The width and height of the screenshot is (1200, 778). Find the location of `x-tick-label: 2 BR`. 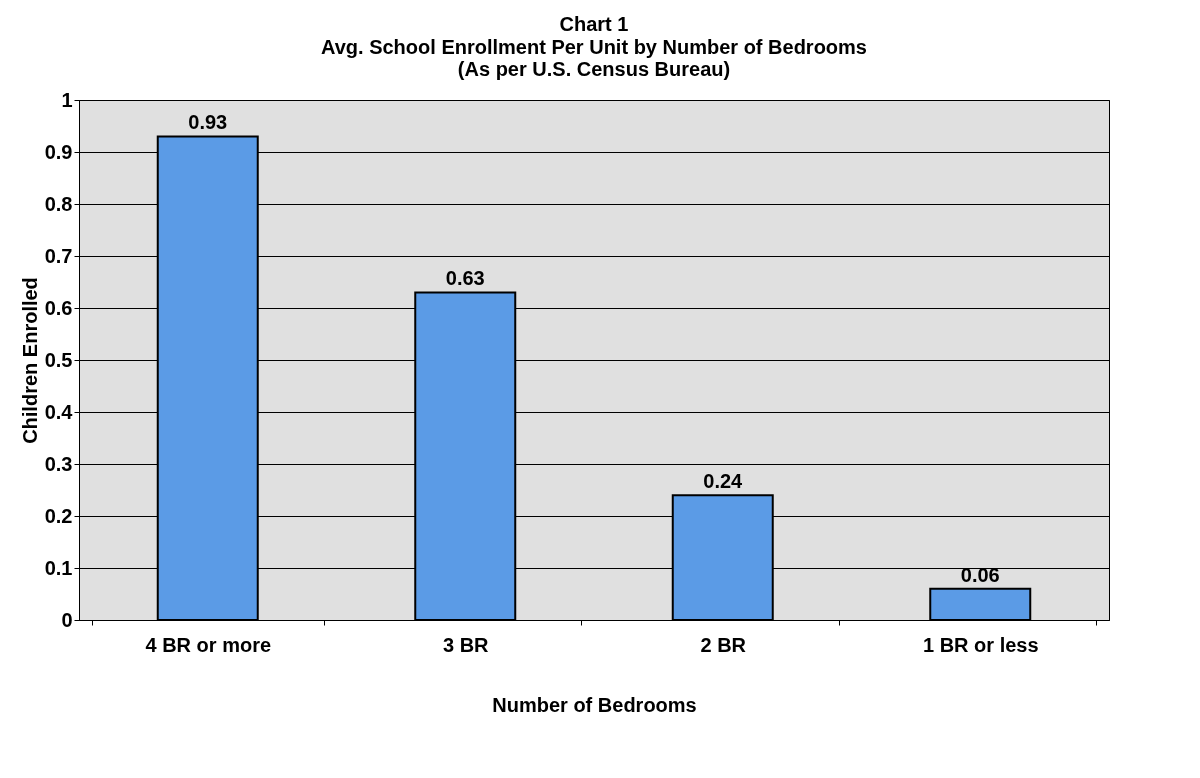

x-tick-label: 2 BR is located at coordinates (723, 644).